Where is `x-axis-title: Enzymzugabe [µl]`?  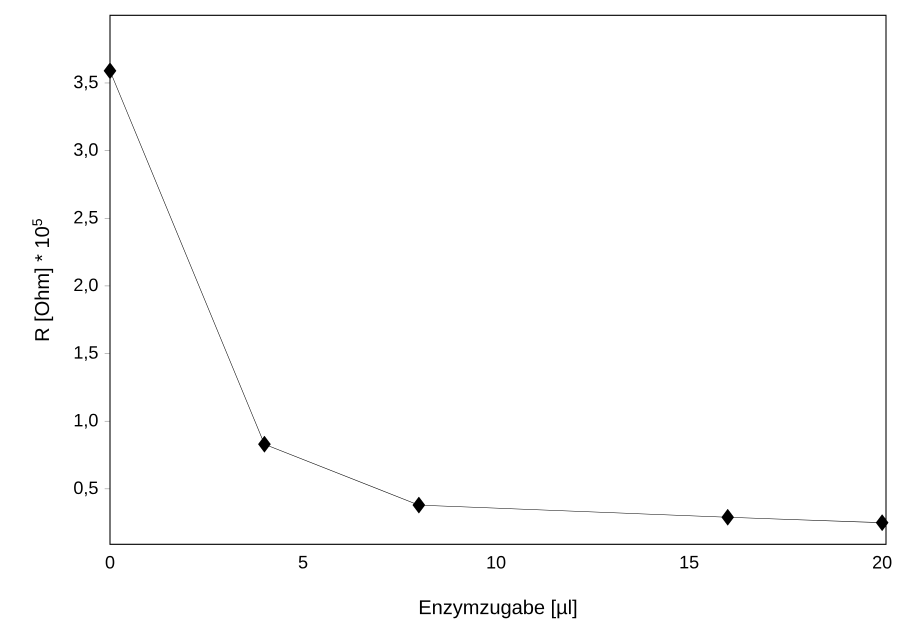
x-axis-title: Enzymzugabe [µl] is located at coordinates (498, 608).